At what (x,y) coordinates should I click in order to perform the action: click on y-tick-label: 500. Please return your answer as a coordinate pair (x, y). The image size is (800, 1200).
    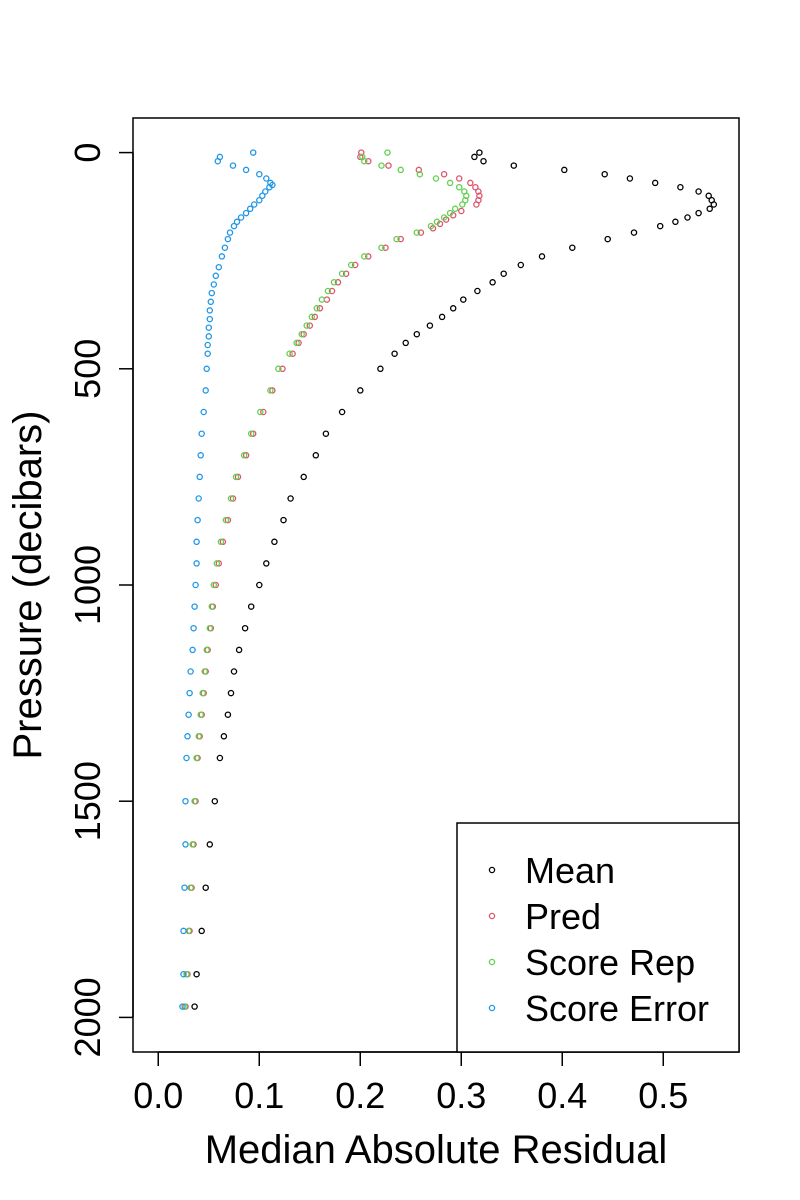
    Looking at the image, I should click on (87, 369).